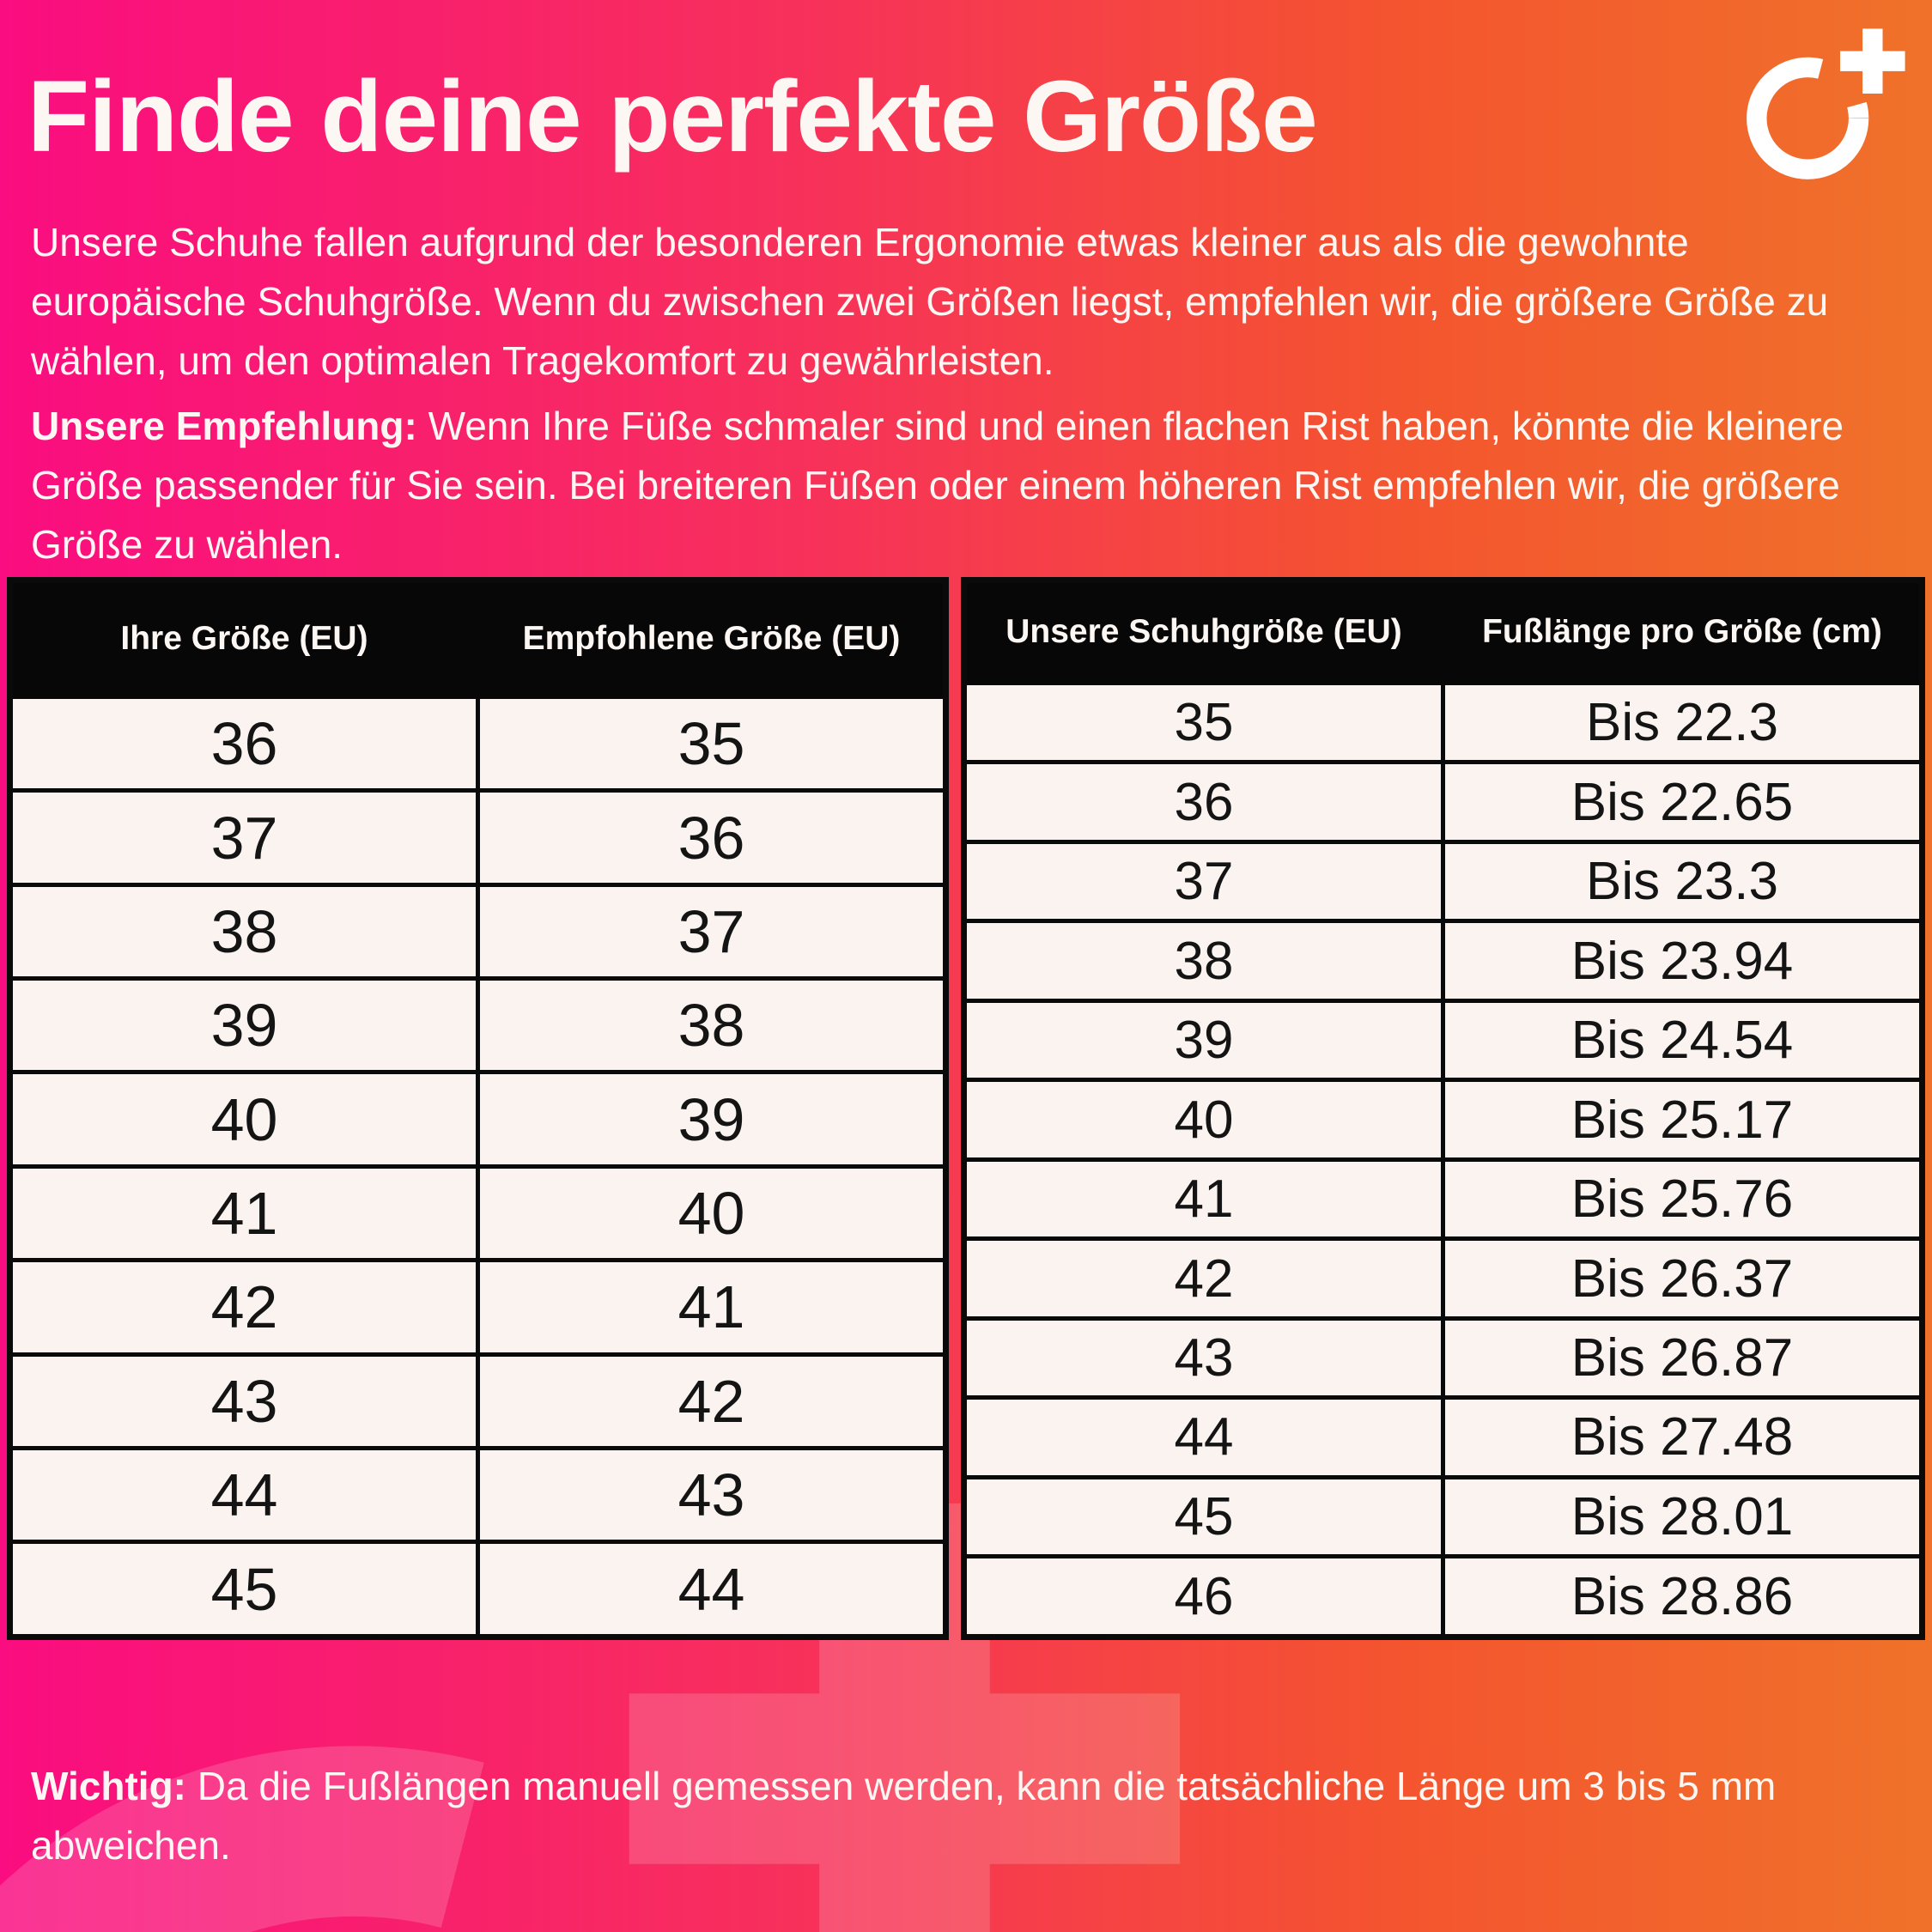  What do you see at coordinates (1682, 961) in the screenshot?
I see `table-cell: Bis 23.94` at bounding box center [1682, 961].